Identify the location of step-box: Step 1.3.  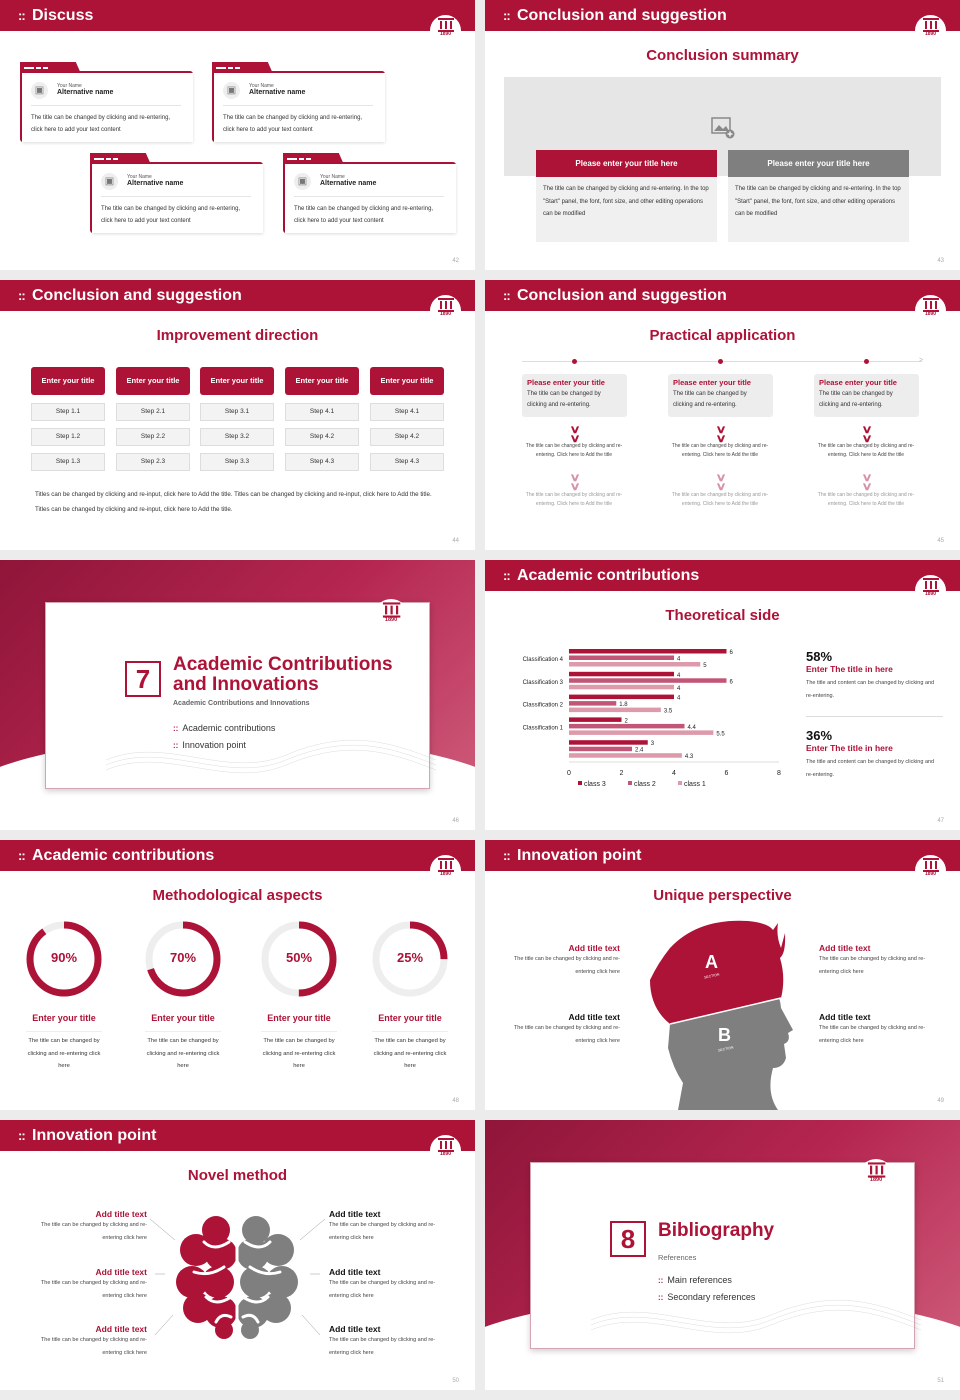
(68, 462).